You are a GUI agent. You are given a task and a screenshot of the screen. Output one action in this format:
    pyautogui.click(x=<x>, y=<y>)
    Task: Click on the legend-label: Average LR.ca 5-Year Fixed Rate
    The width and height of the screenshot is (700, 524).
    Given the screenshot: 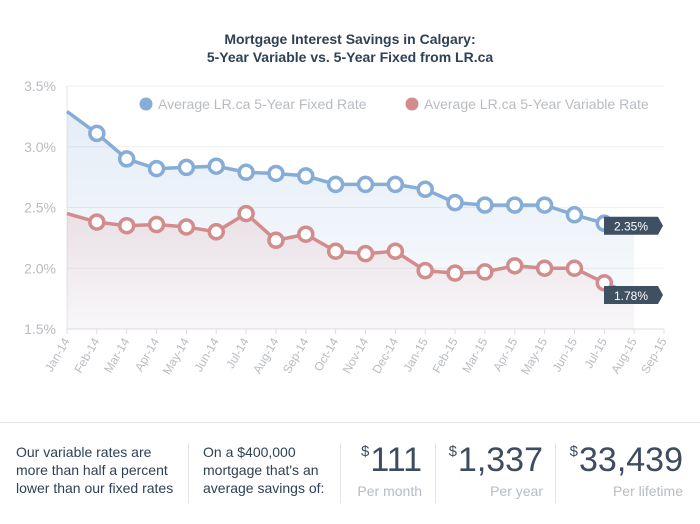 What is the action you would take?
    pyautogui.click(x=262, y=104)
    